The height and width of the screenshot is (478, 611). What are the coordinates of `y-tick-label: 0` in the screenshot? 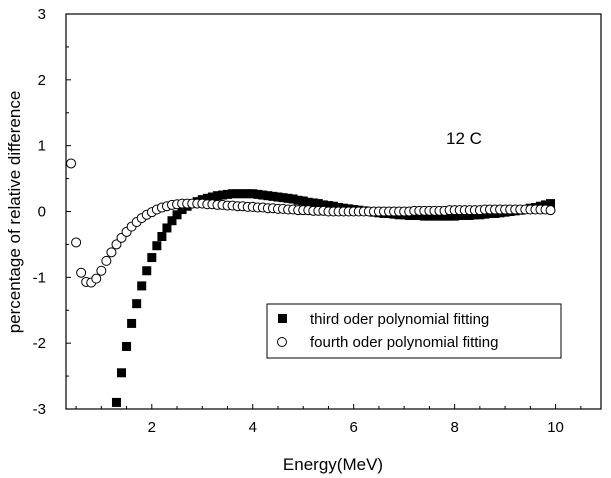 It's located at (42, 212).